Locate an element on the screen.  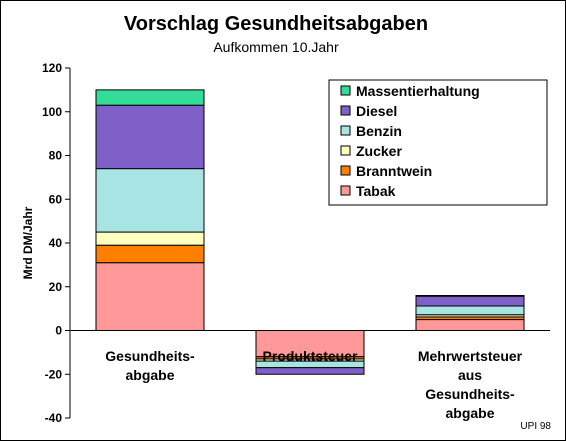
y-tick-label: 80 is located at coordinates (56, 156).